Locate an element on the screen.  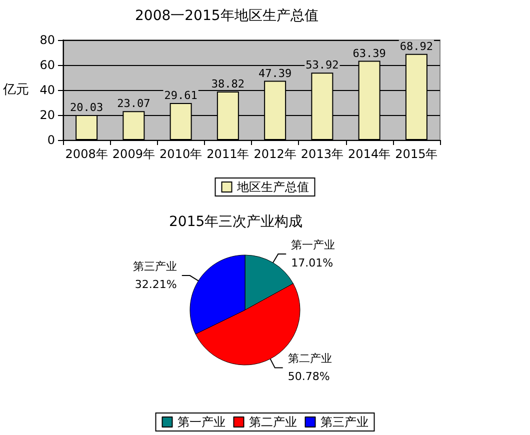
x-tick-label: 2015年 is located at coordinates (416, 154).